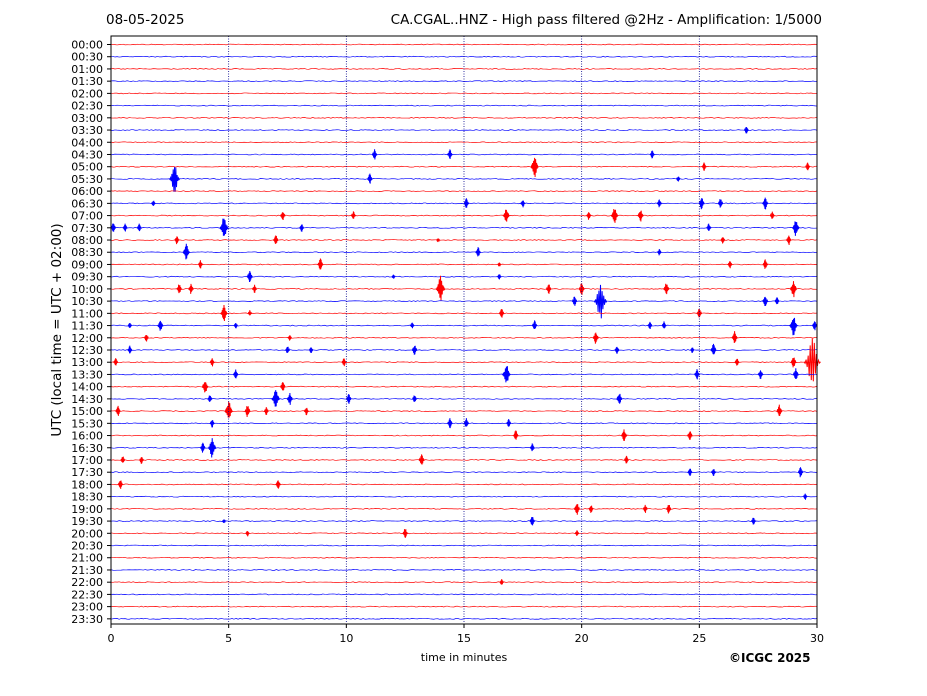  Describe the element at coordinates (87, 93) in the screenshot. I see `y-tick-label: 02:00` at that location.